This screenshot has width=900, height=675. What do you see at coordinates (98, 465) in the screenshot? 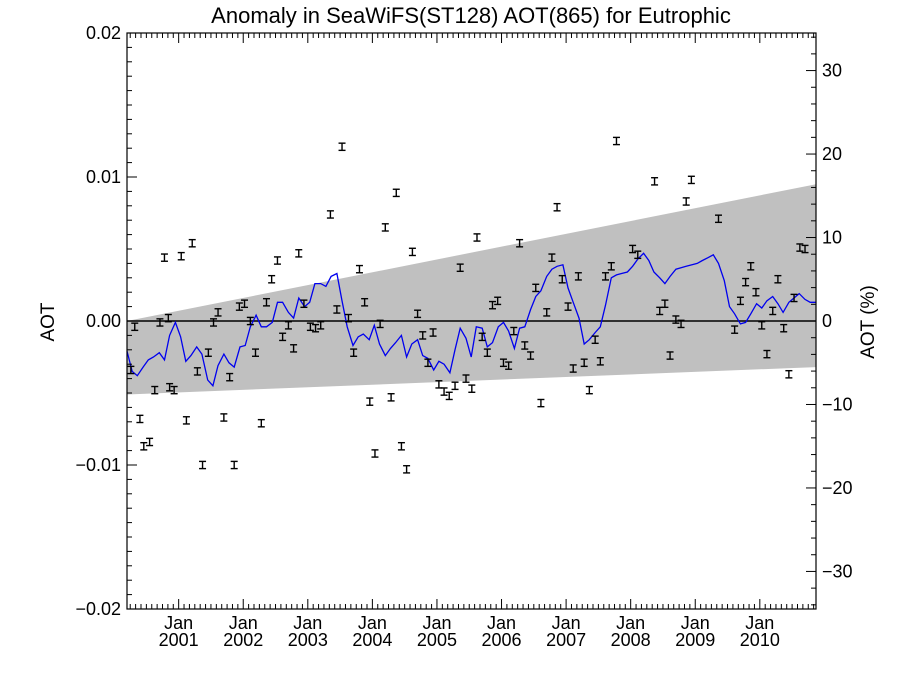
I see `y-tick-label-left: −0.01` at bounding box center [98, 465].